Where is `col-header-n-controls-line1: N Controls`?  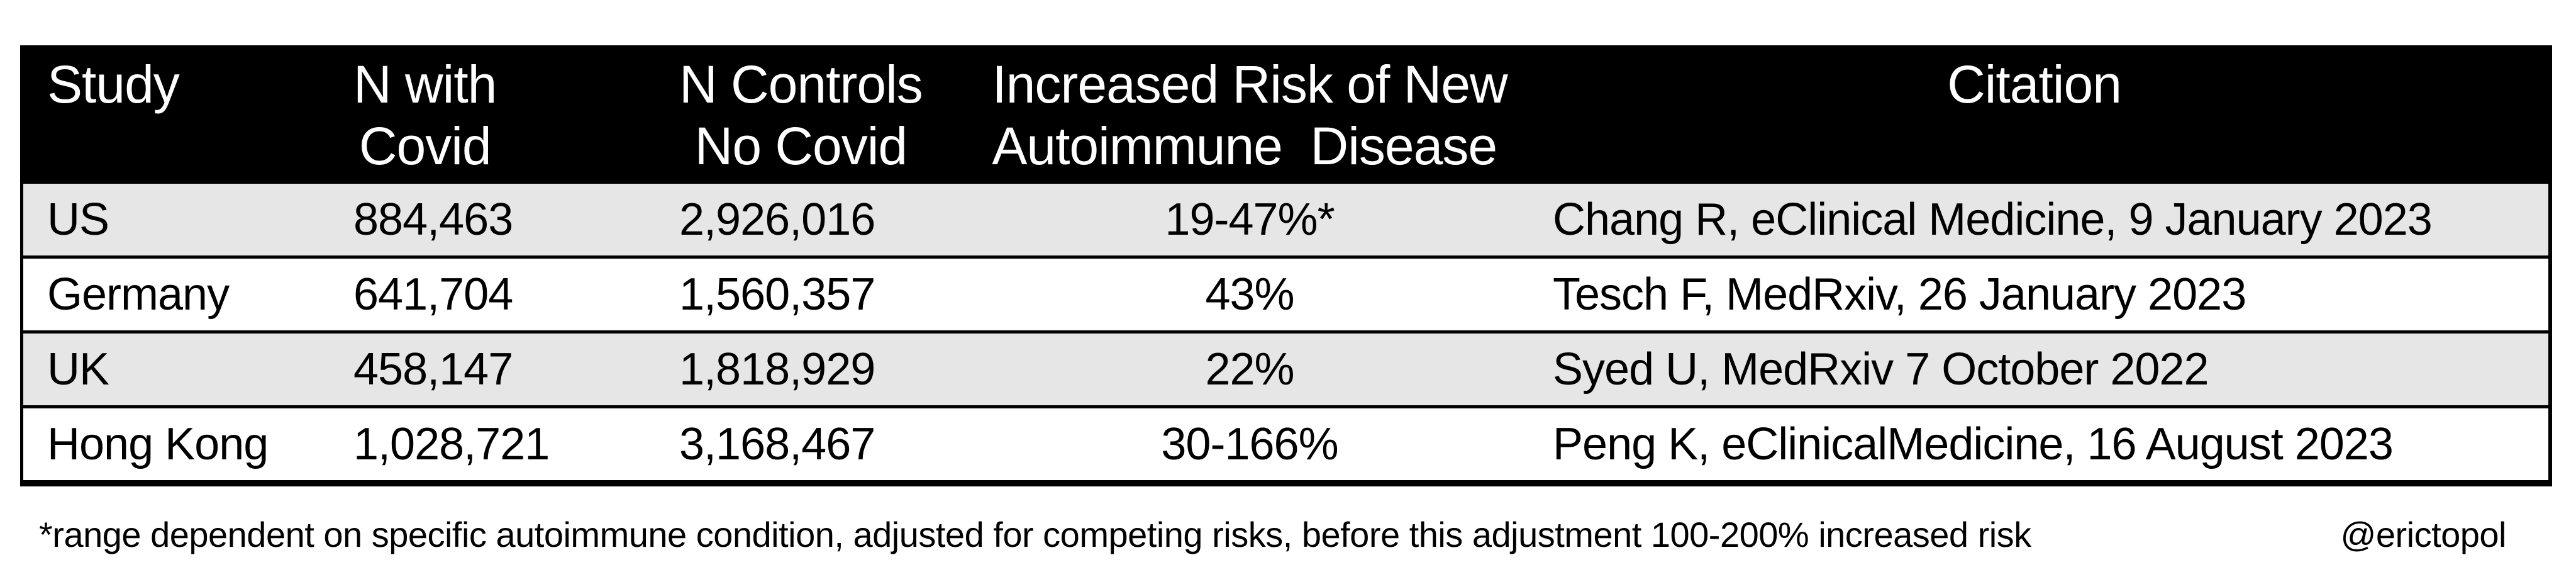
col-header-n-controls-line1: N Controls is located at coordinates (801, 84).